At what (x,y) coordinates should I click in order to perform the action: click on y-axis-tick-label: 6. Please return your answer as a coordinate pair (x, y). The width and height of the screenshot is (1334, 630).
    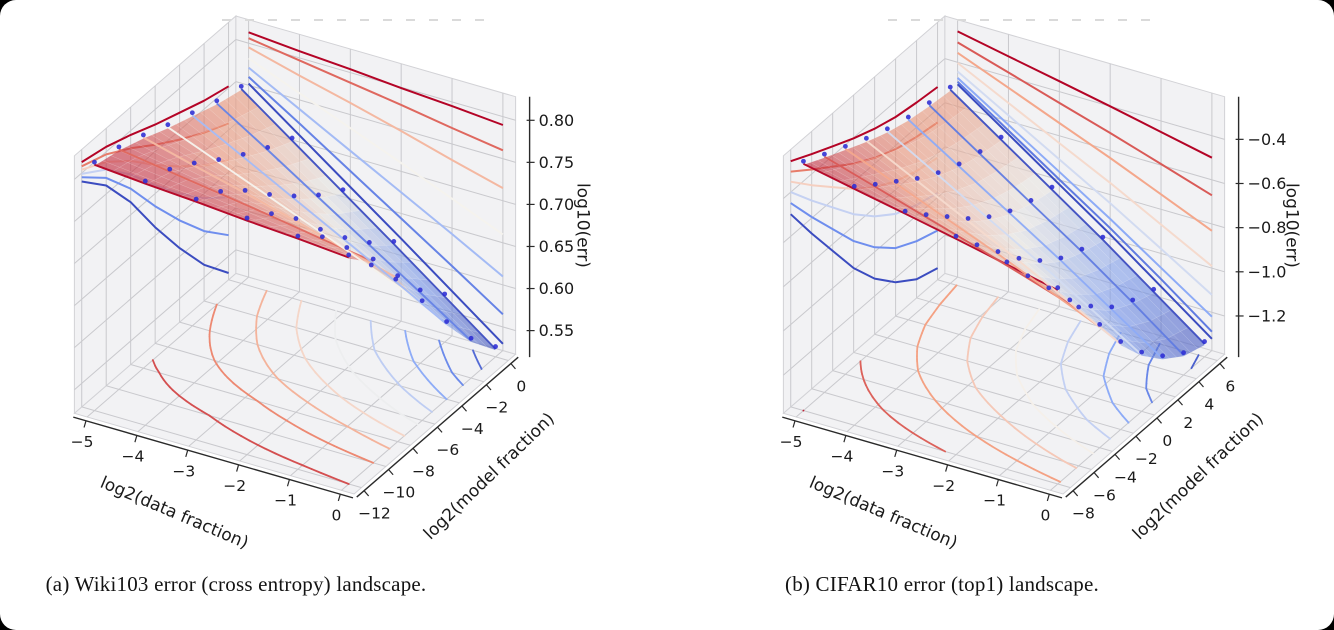
    Looking at the image, I should click on (1230, 387).